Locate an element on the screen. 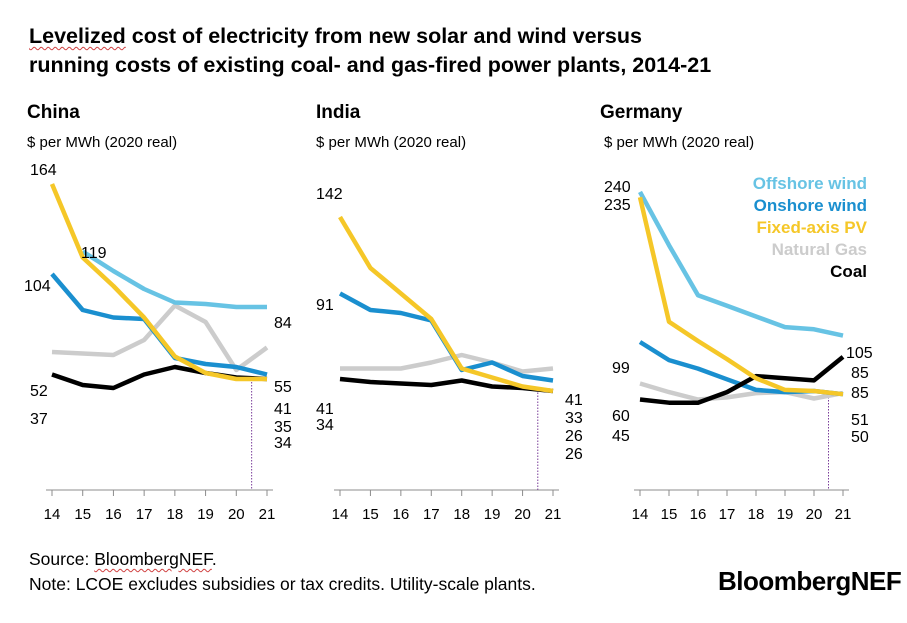  legend-item-natural-gas: Natural Gas is located at coordinates (819, 249).